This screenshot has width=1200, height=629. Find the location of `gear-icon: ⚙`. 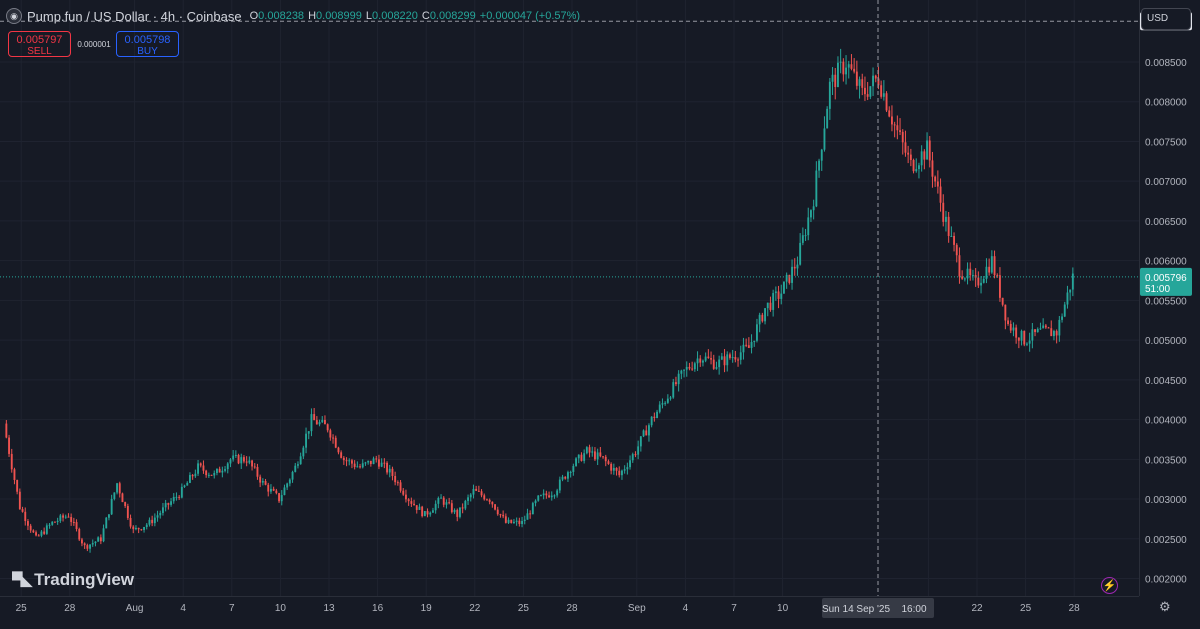

gear-icon: ⚙ is located at coordinates (1165, 606).